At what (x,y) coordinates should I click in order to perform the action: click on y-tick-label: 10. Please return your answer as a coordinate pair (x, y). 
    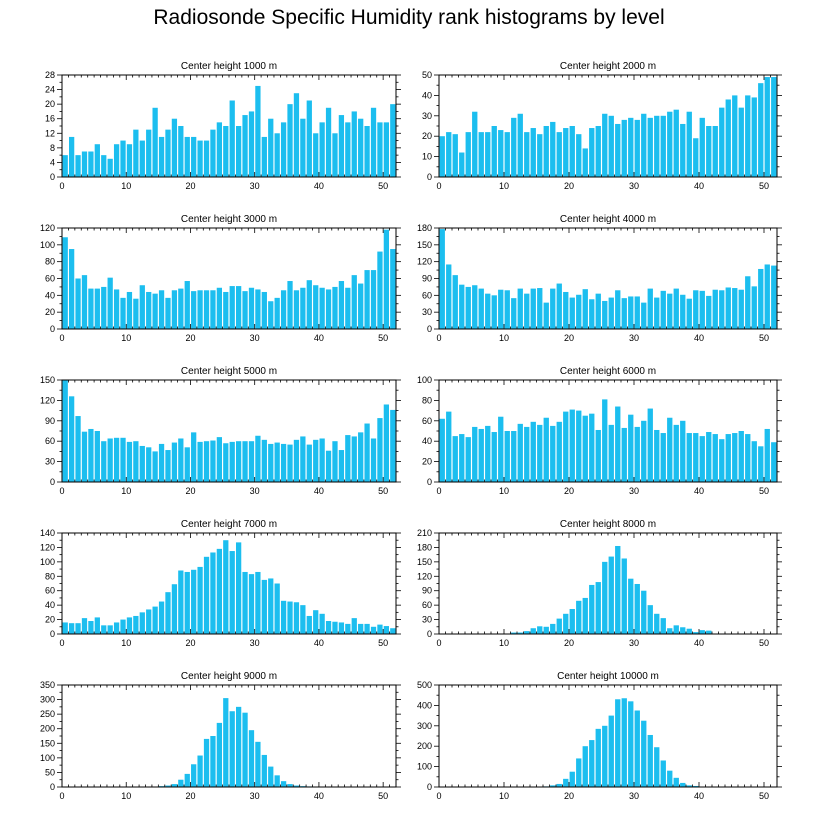
    Looking at the image, I should click on (427, 157).